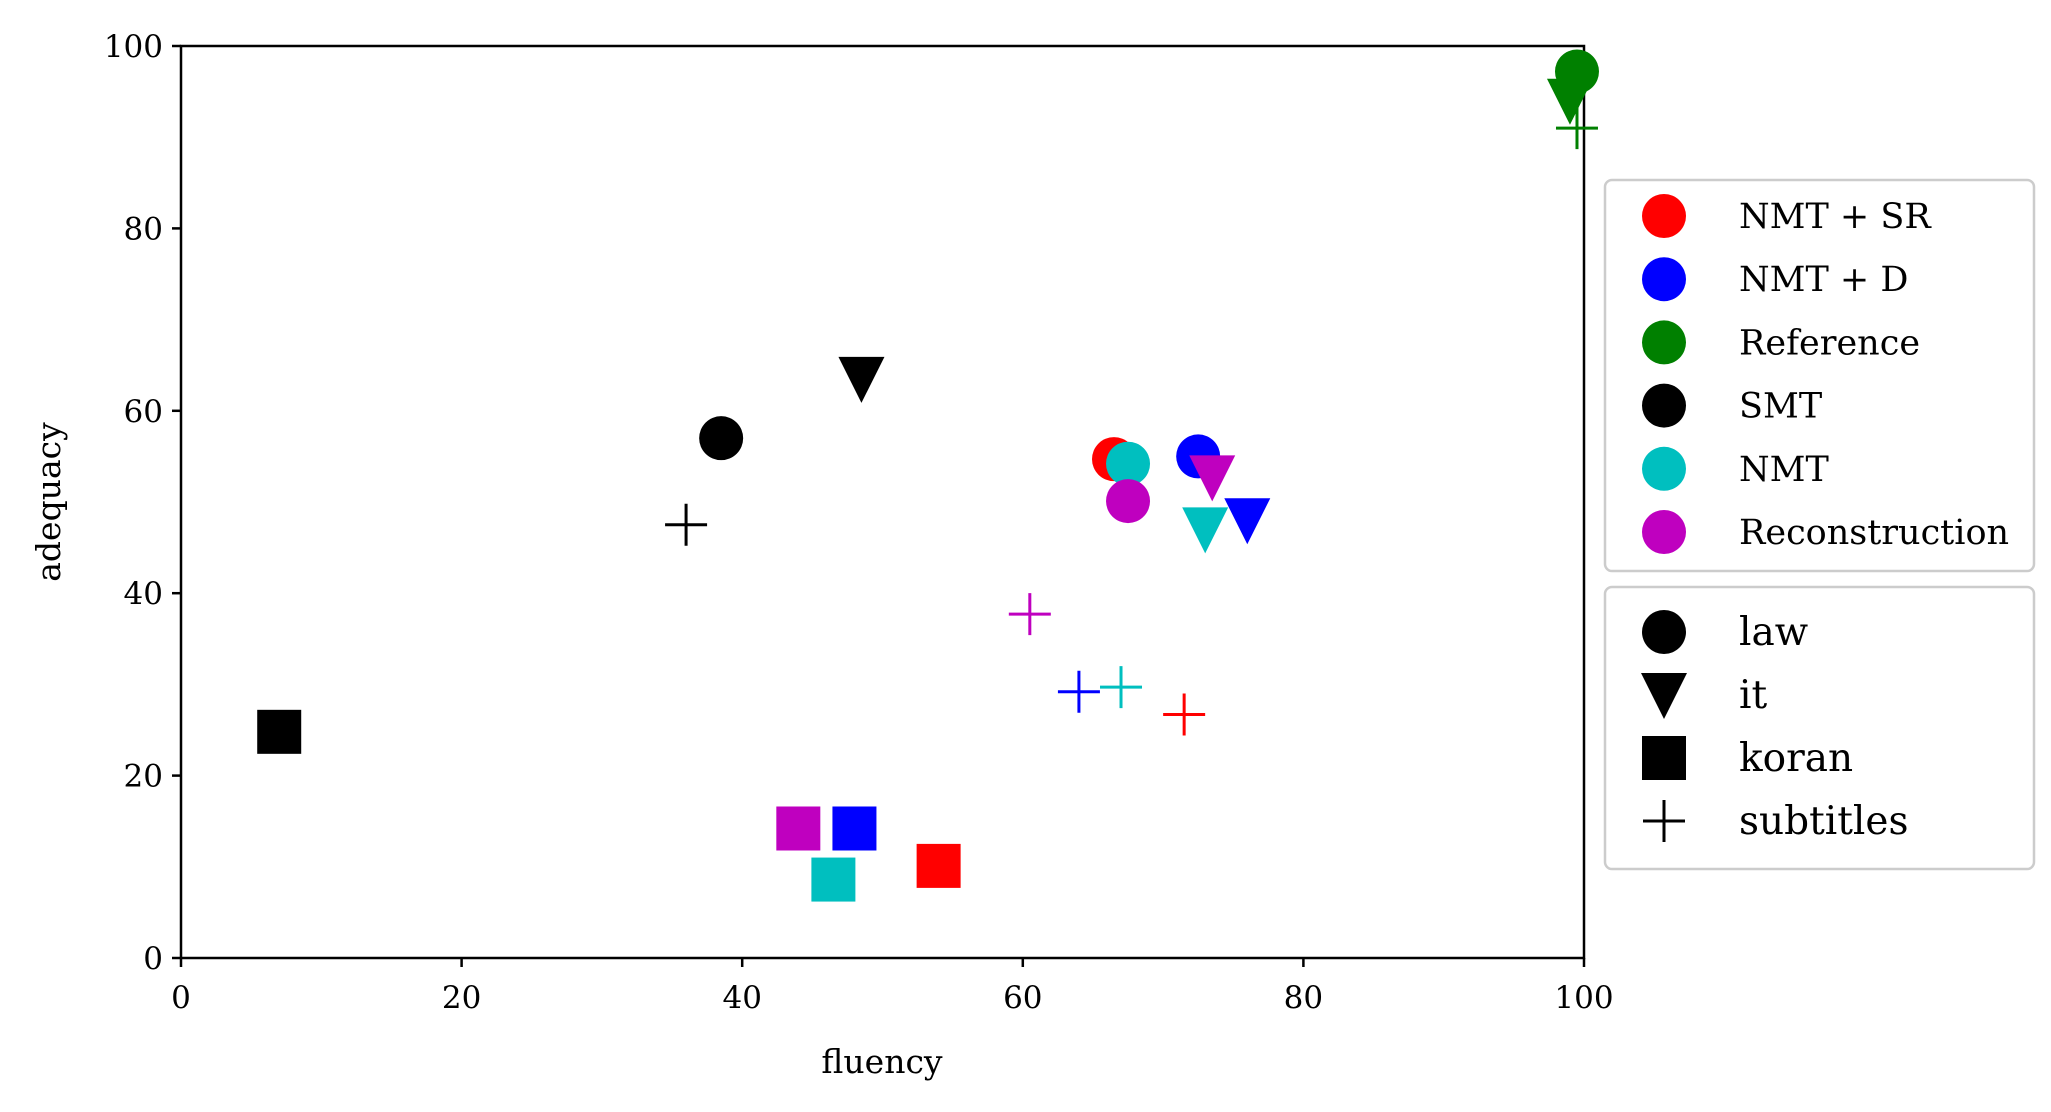  Describe the element at coordinates (892, 987) in the screenshot. I see `x-axis-ticks: 0 20 40 60 80 100` at that location.